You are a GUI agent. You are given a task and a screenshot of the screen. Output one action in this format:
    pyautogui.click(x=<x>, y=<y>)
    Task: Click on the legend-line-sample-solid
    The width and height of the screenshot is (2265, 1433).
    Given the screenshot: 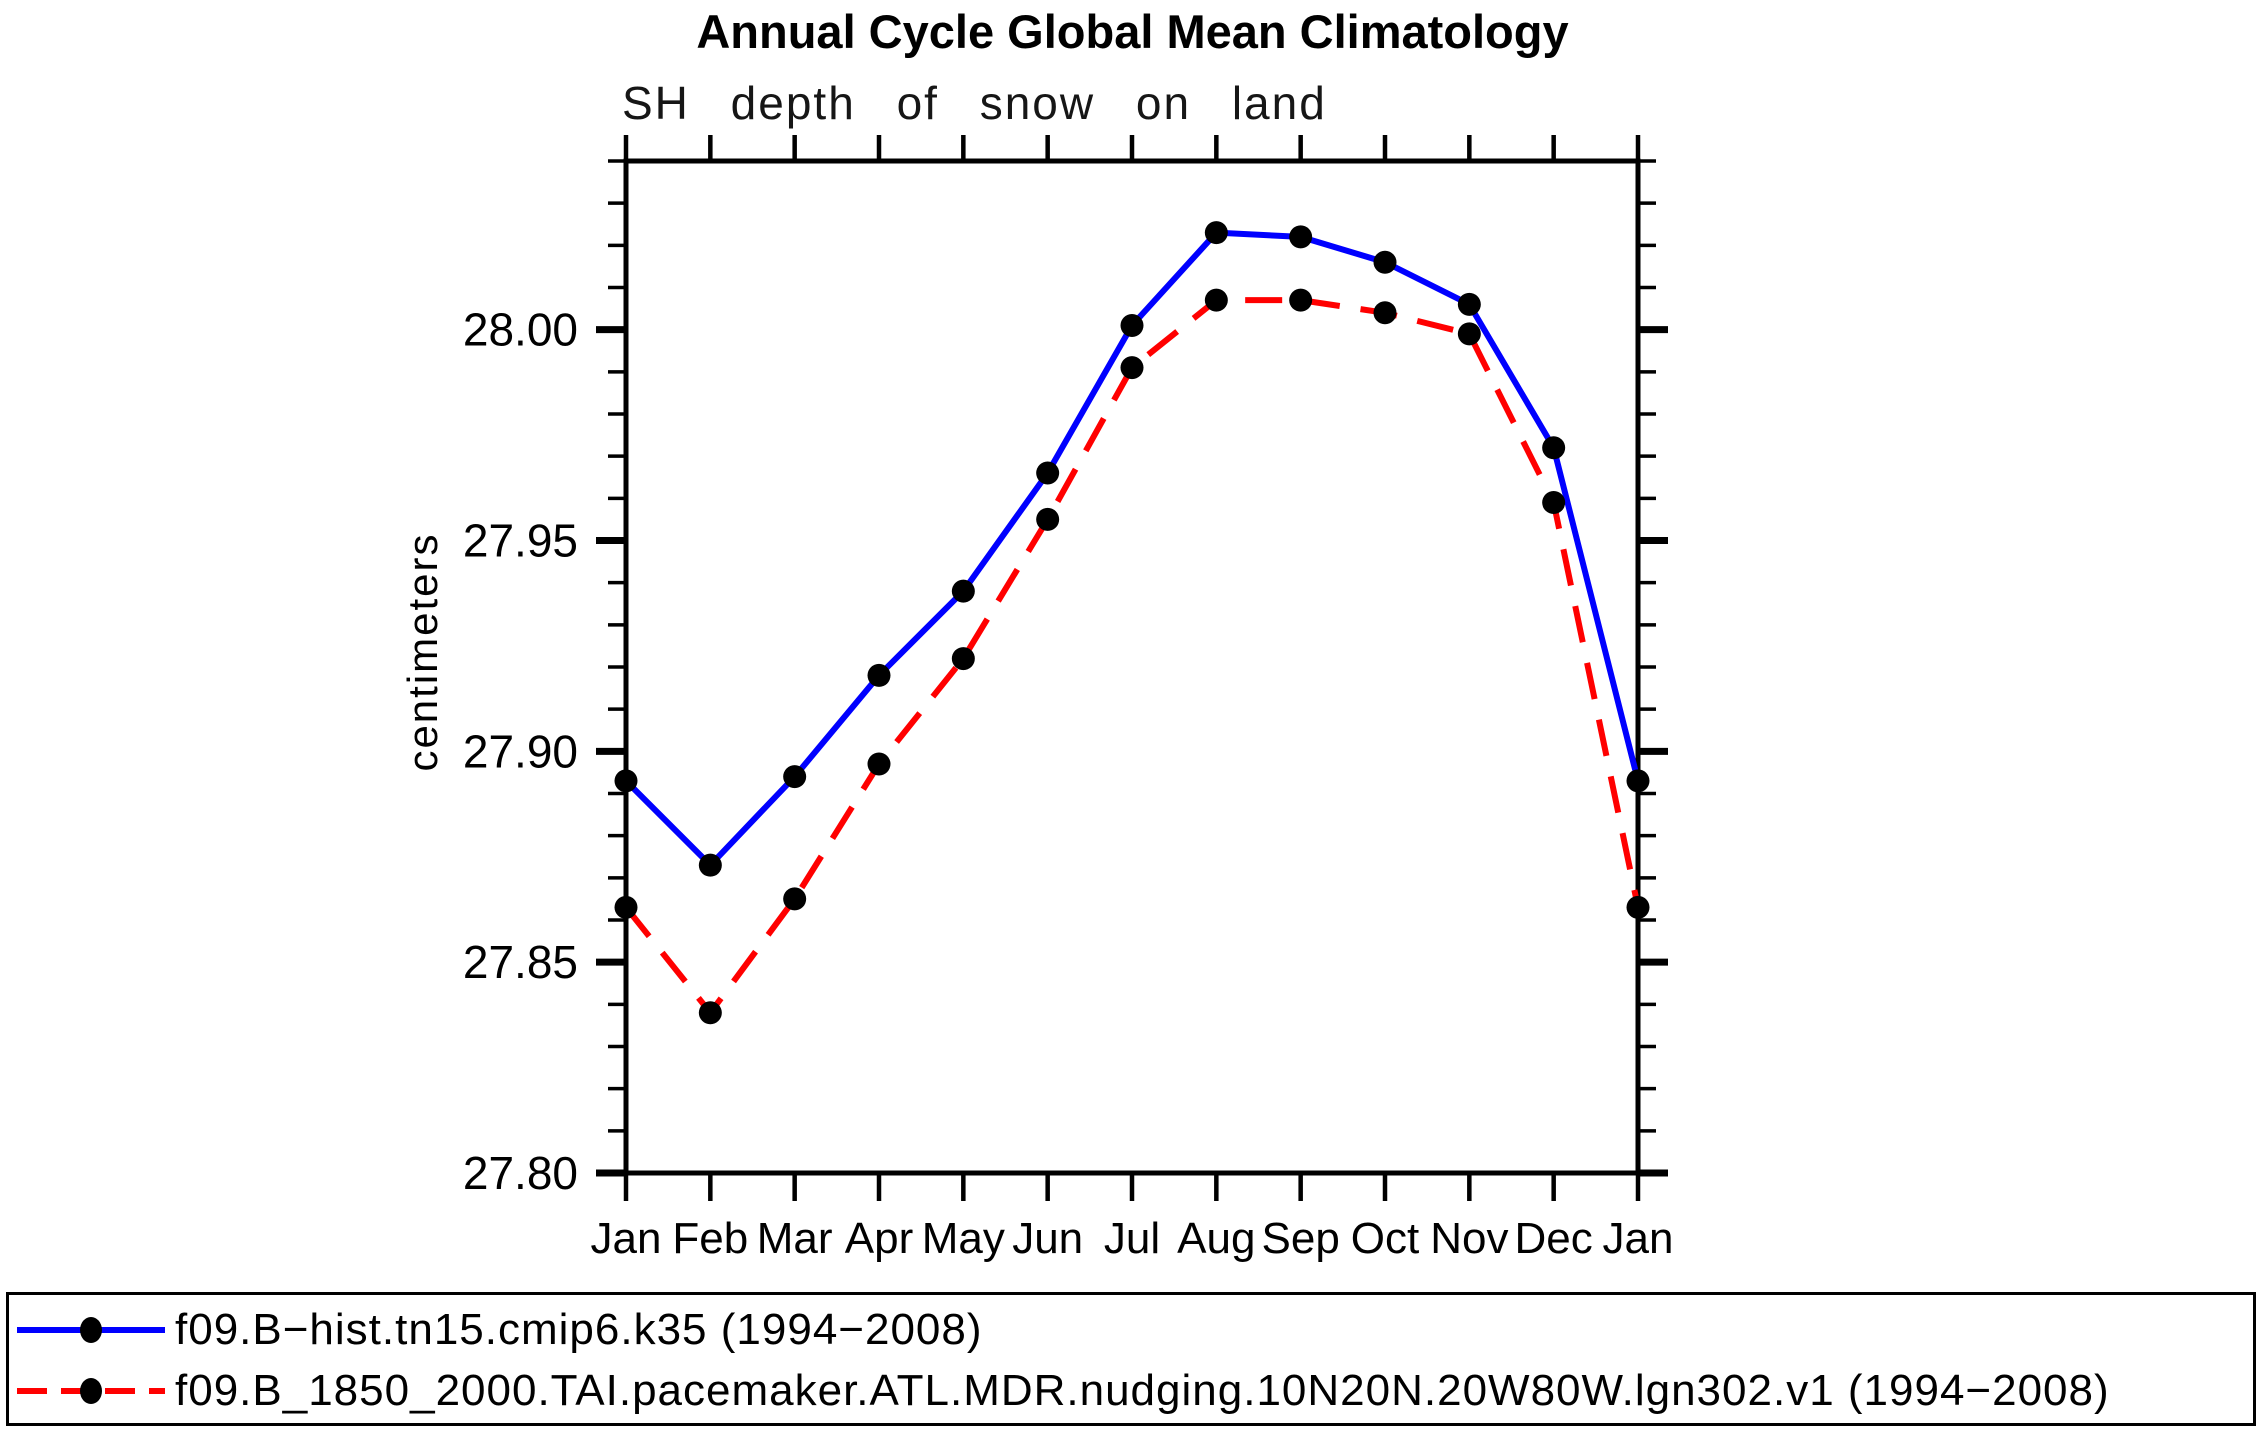 What is the action you would take?
    pyautogui.click(x=91, y=1329)
    